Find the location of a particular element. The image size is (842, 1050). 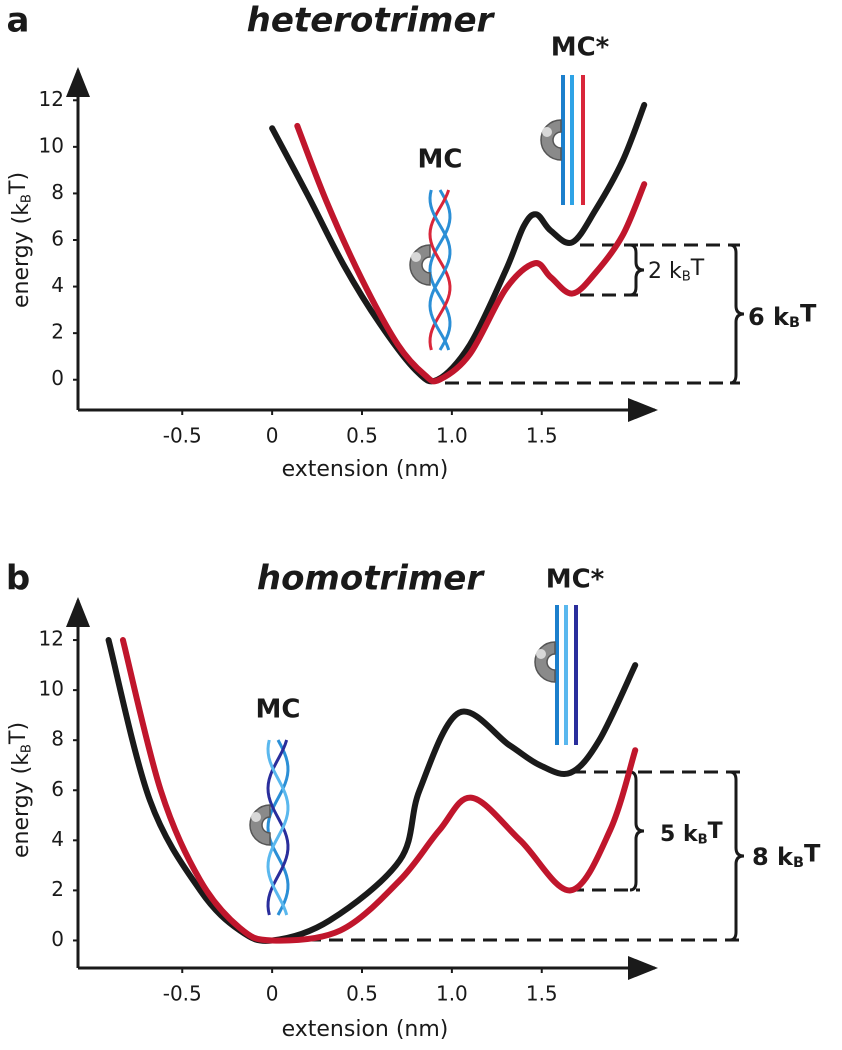

panel-title: heterotrimer is located at coordinates (371, 21).